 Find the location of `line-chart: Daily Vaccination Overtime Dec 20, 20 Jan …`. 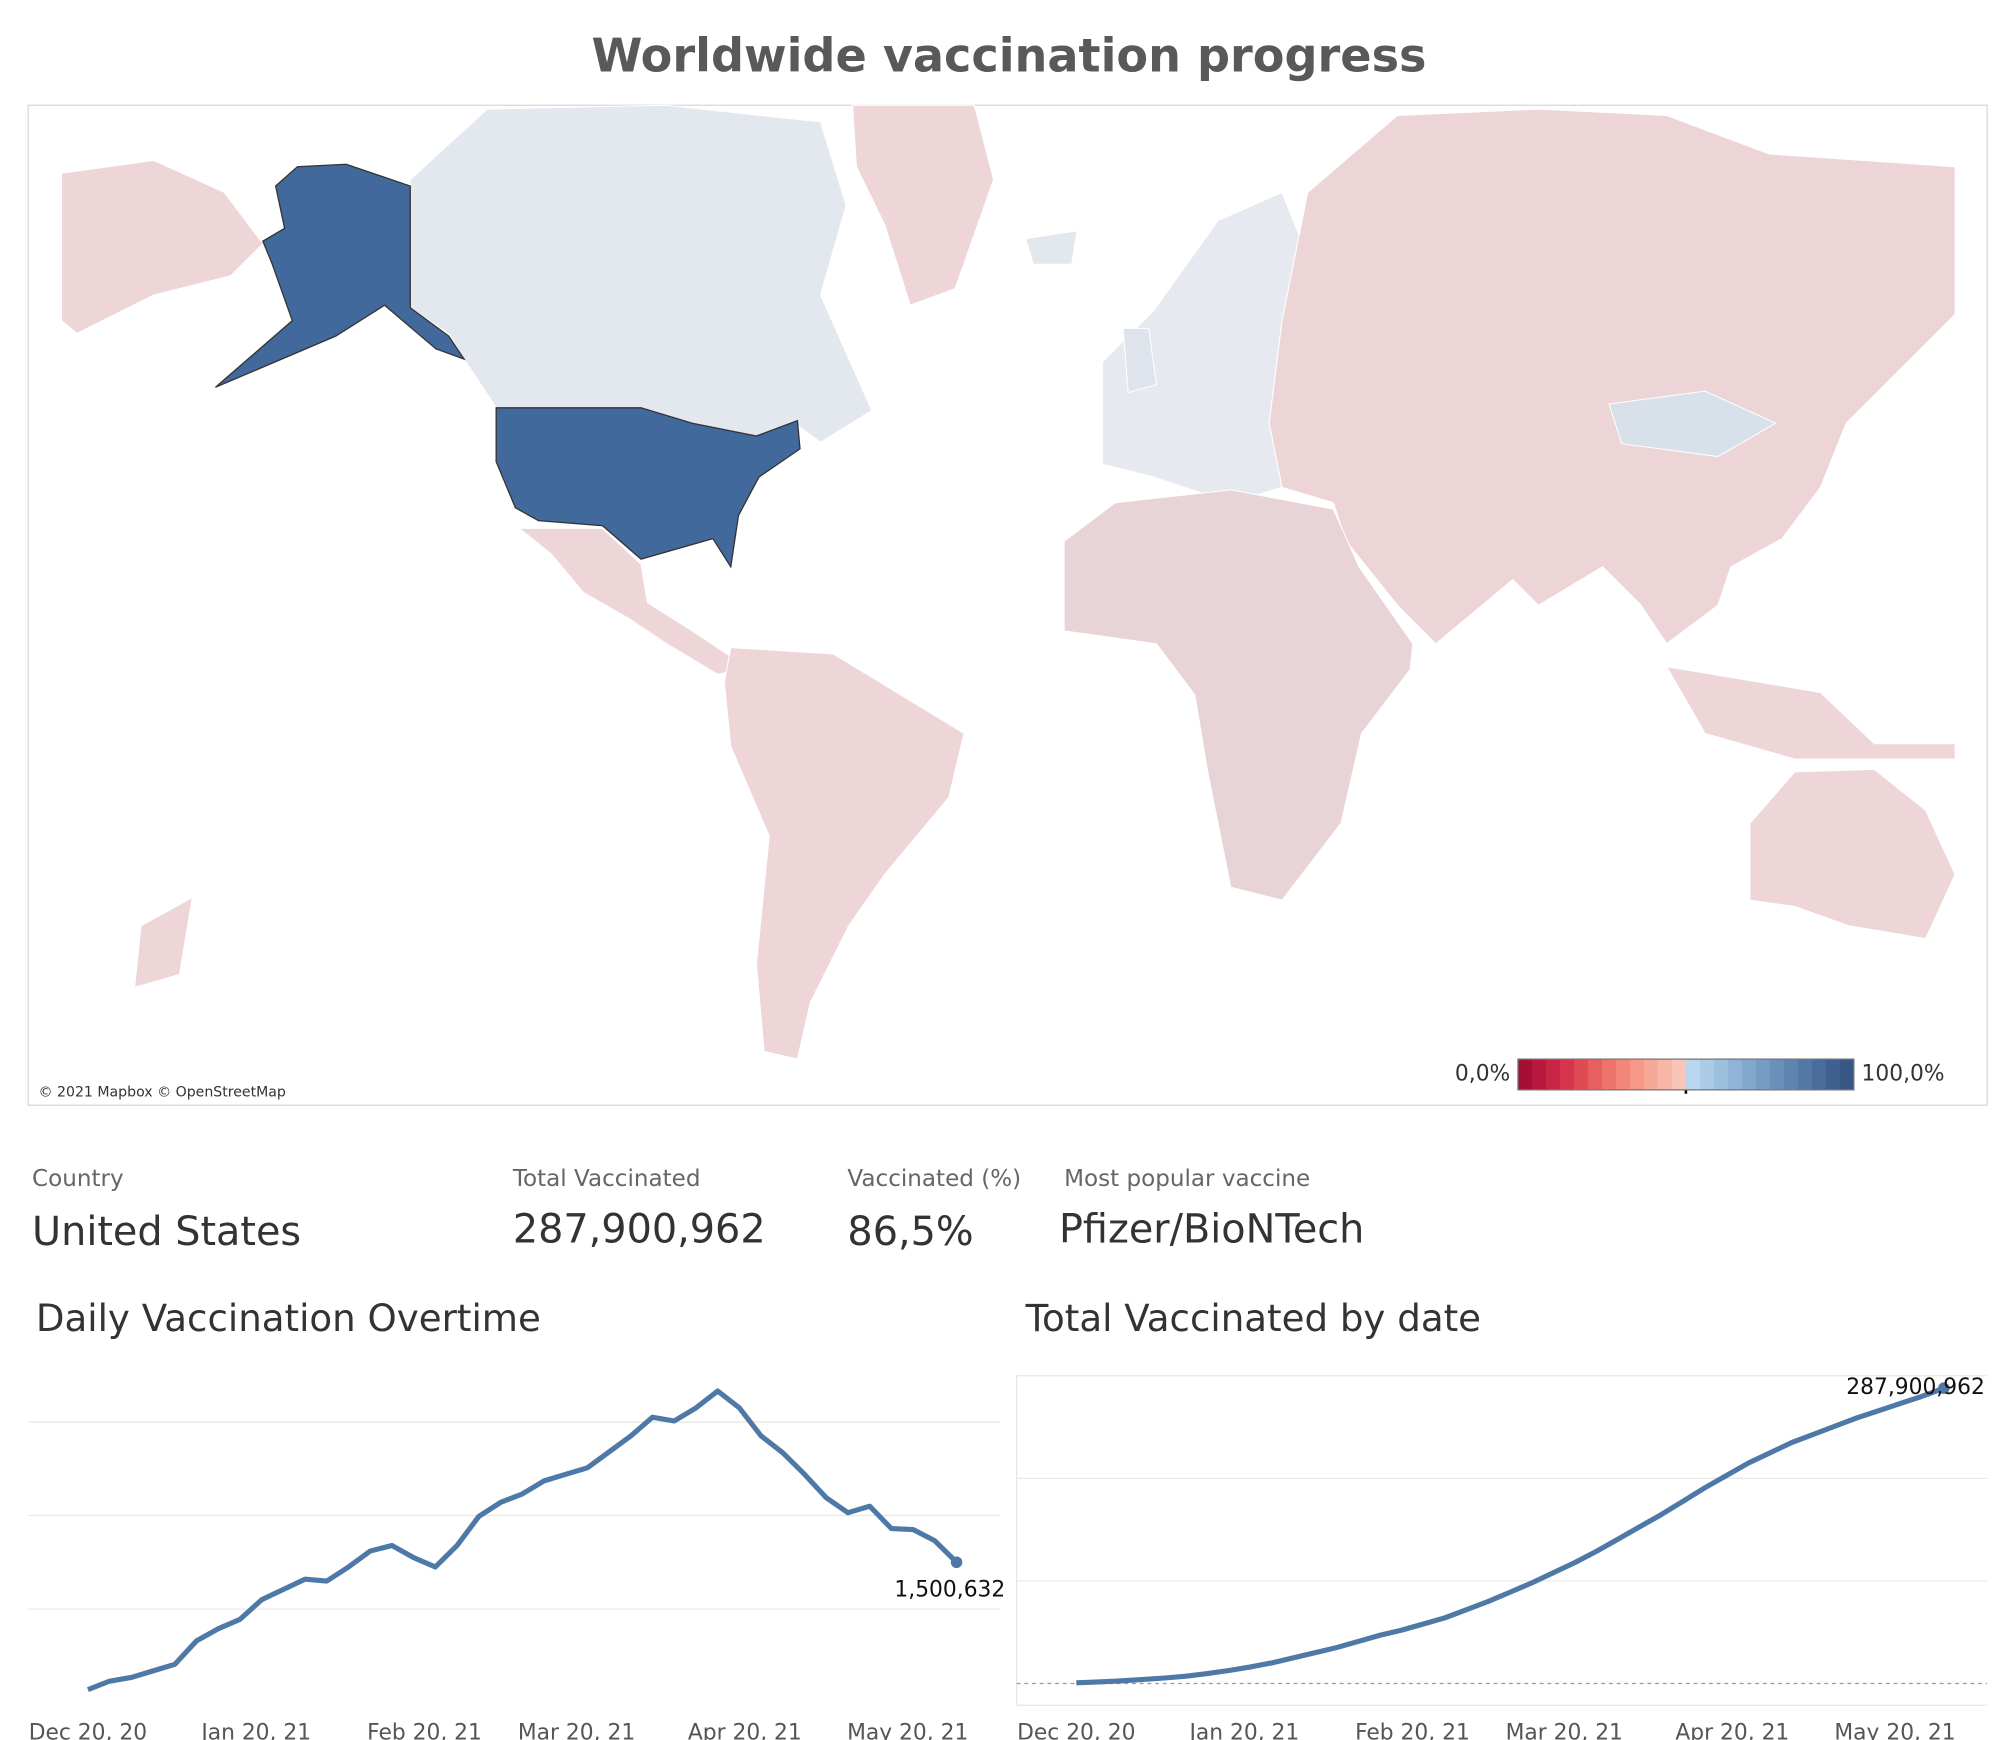

line-chart: Daily Vaccination Overtime Dec 20, 20 Jan … is located at coordinates (516, 1518).